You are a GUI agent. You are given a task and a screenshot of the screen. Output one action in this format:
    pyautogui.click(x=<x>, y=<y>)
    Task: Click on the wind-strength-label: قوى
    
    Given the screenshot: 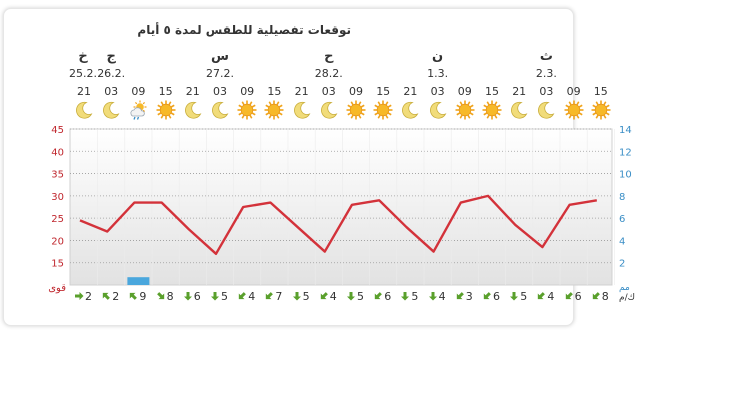 What is the action you would take?
    pyautogui.click(x=57, y=288)
    